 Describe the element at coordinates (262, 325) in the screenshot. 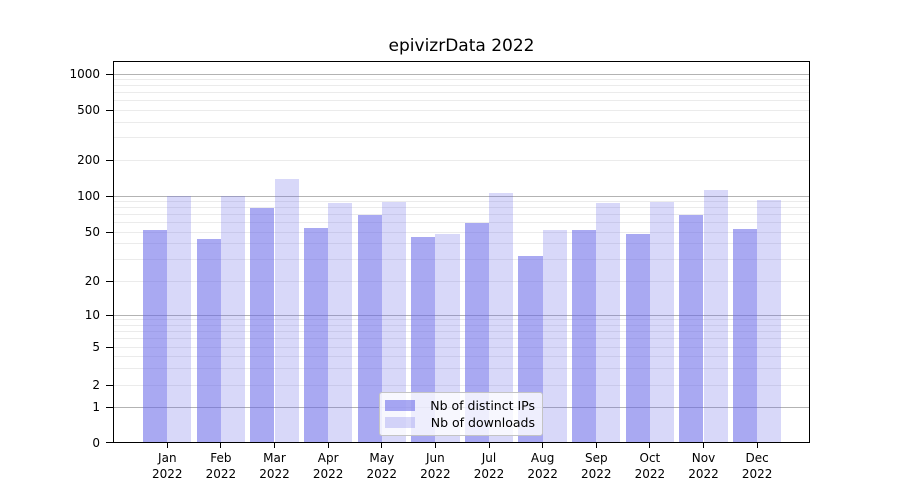

I see `bar-distinct-ips-mar` at that location.